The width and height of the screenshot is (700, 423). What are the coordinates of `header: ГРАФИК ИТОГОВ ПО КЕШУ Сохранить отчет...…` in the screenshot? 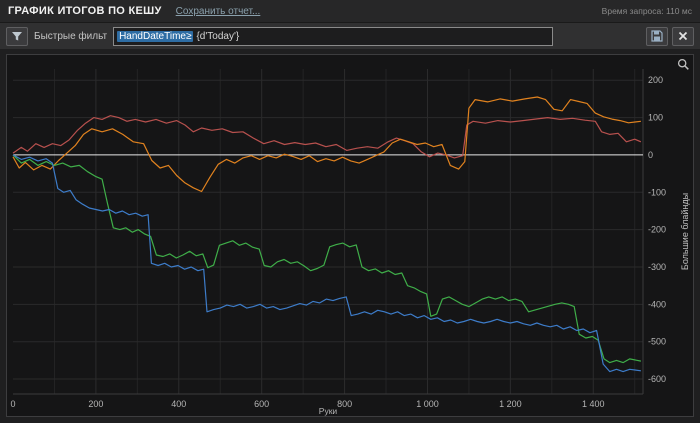 It's located at (350, 11).